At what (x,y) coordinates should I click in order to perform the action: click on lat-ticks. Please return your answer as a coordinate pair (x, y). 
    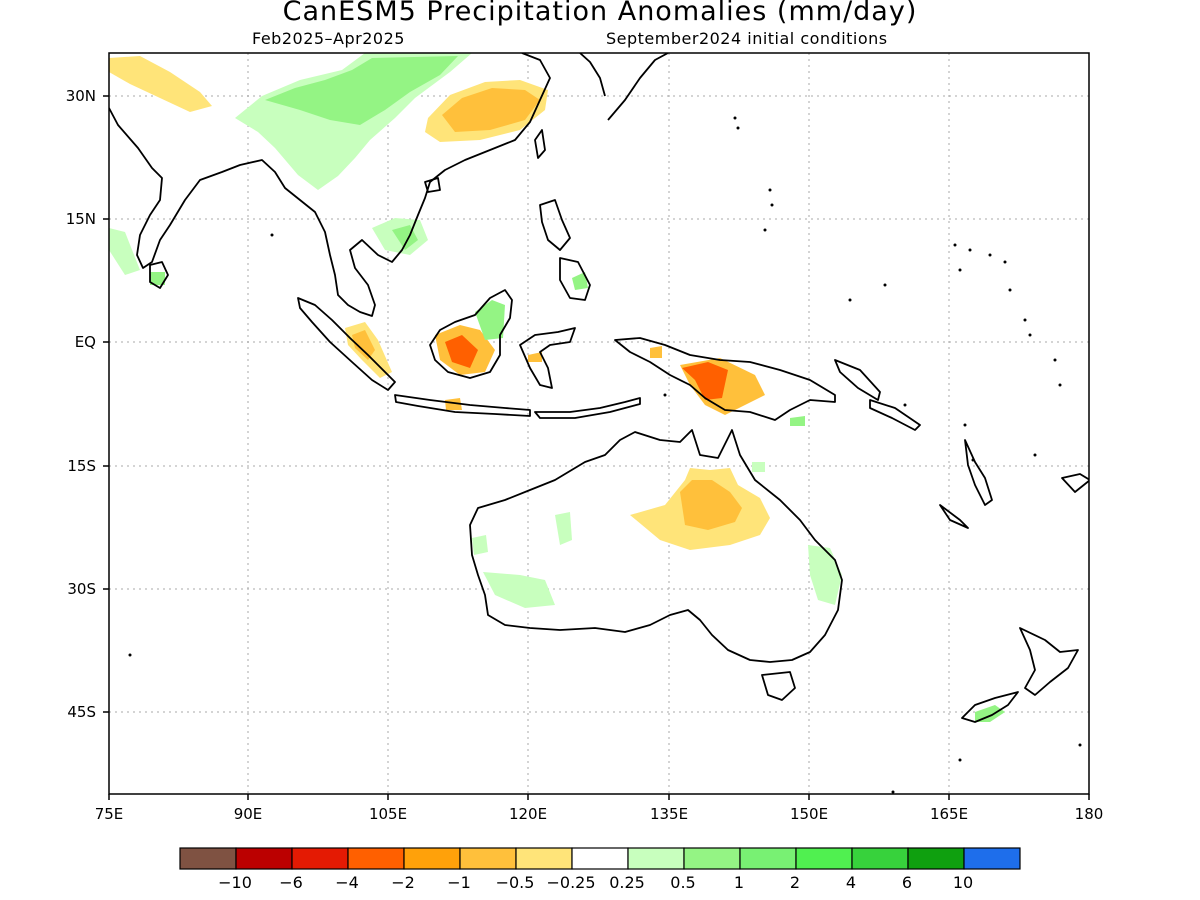
    Looking at the image, I should click on (106, 404).